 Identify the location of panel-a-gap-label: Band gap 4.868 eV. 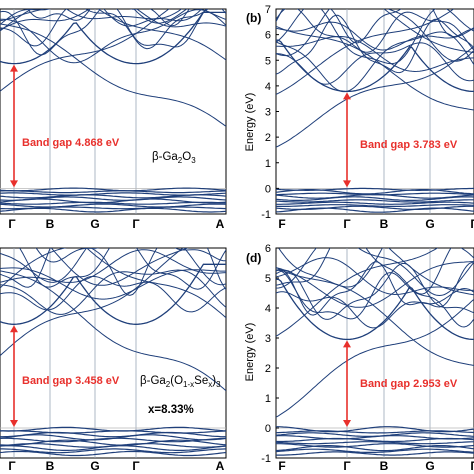
(71, 143).